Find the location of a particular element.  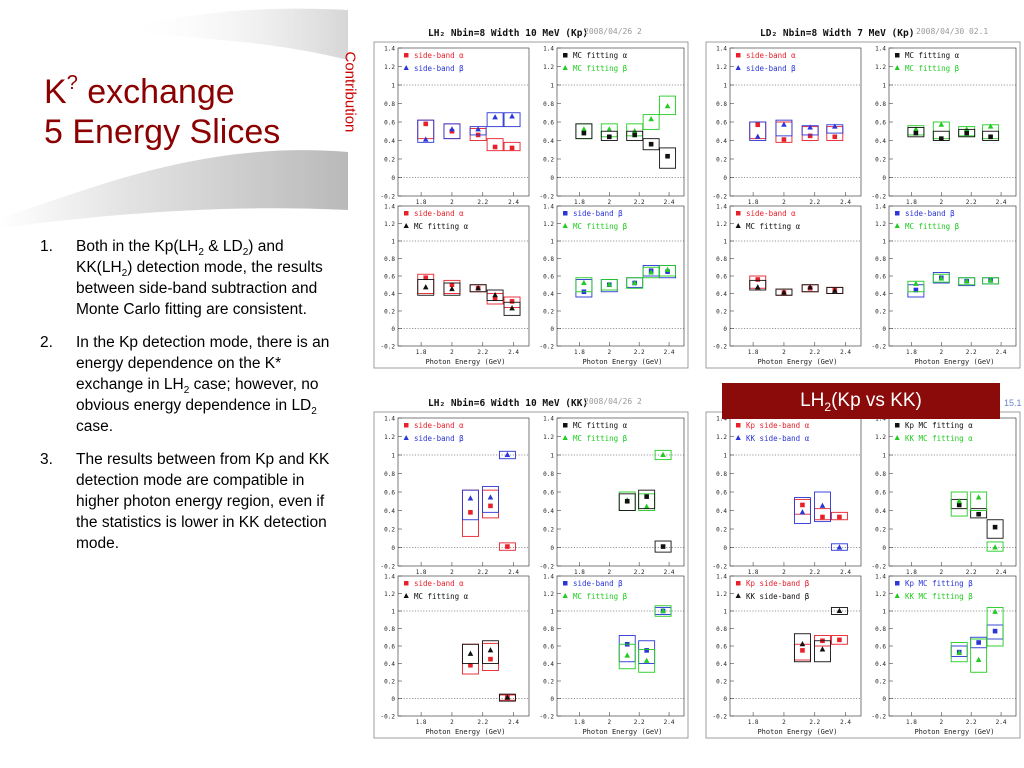

badge-rest: (Kp vs KK) is located at coordinates (876, 400).